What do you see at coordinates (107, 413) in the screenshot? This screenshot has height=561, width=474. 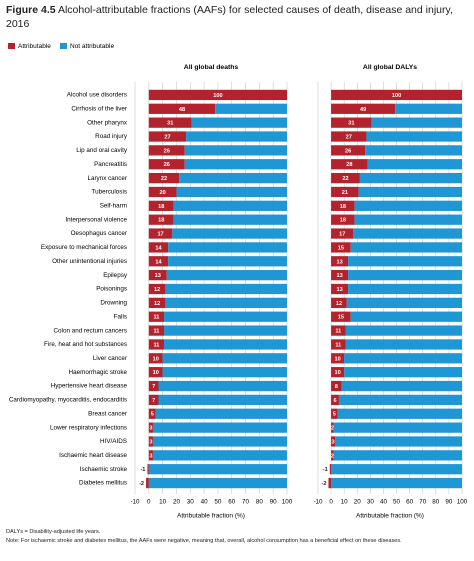 I see `category-label: Breast cancer` at bounding box center [107, 413].